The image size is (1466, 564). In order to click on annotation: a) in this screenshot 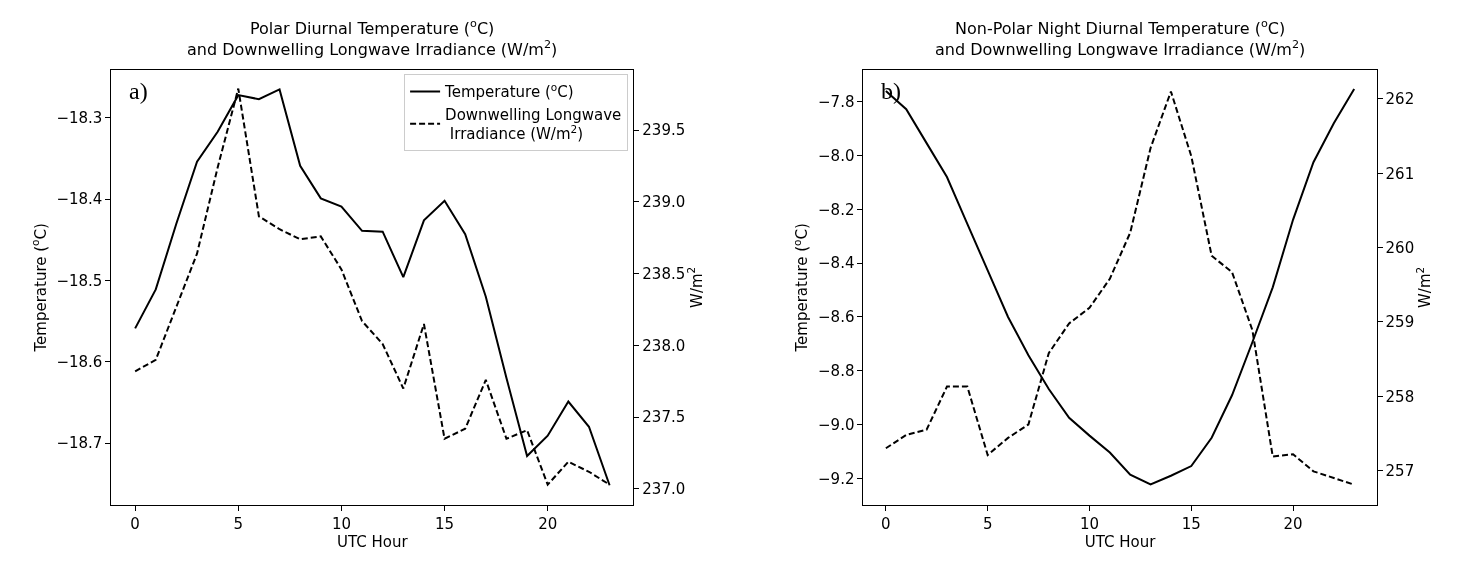, I will do `click(138, 91)`.